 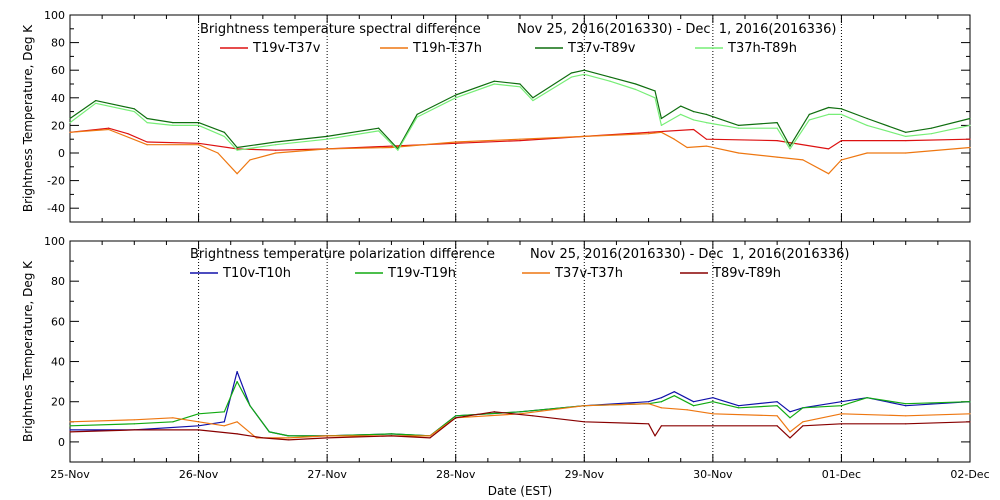 What do you see at coordinates (746, 273) in the screenshot?
I see `legend-label: T89v-T89h` at bounding box center [746, 273].